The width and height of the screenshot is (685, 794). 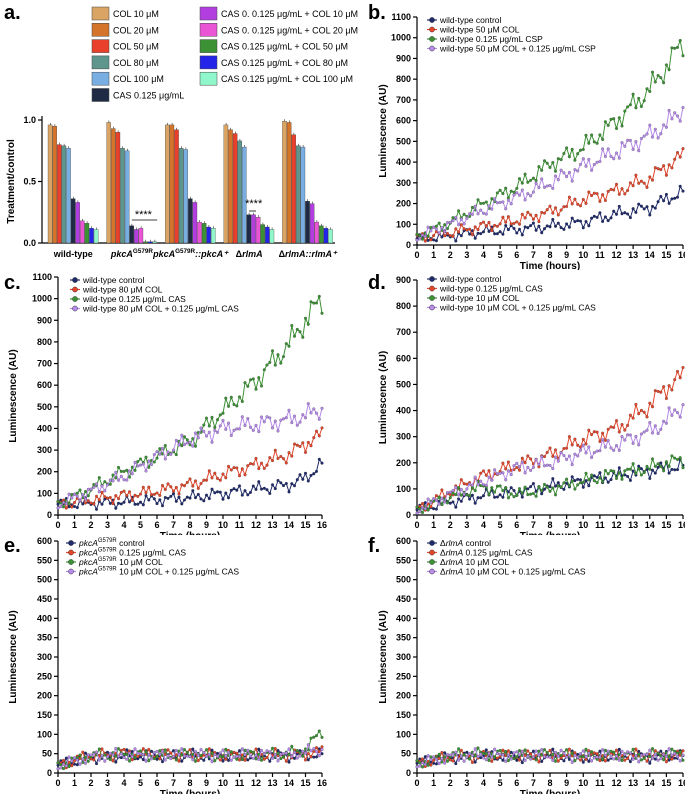 What do you see at coordinates (13, 395) in the screenshot?
I see `y-axis-label: Luminescence (AU)` at bounding box center [13, 395].